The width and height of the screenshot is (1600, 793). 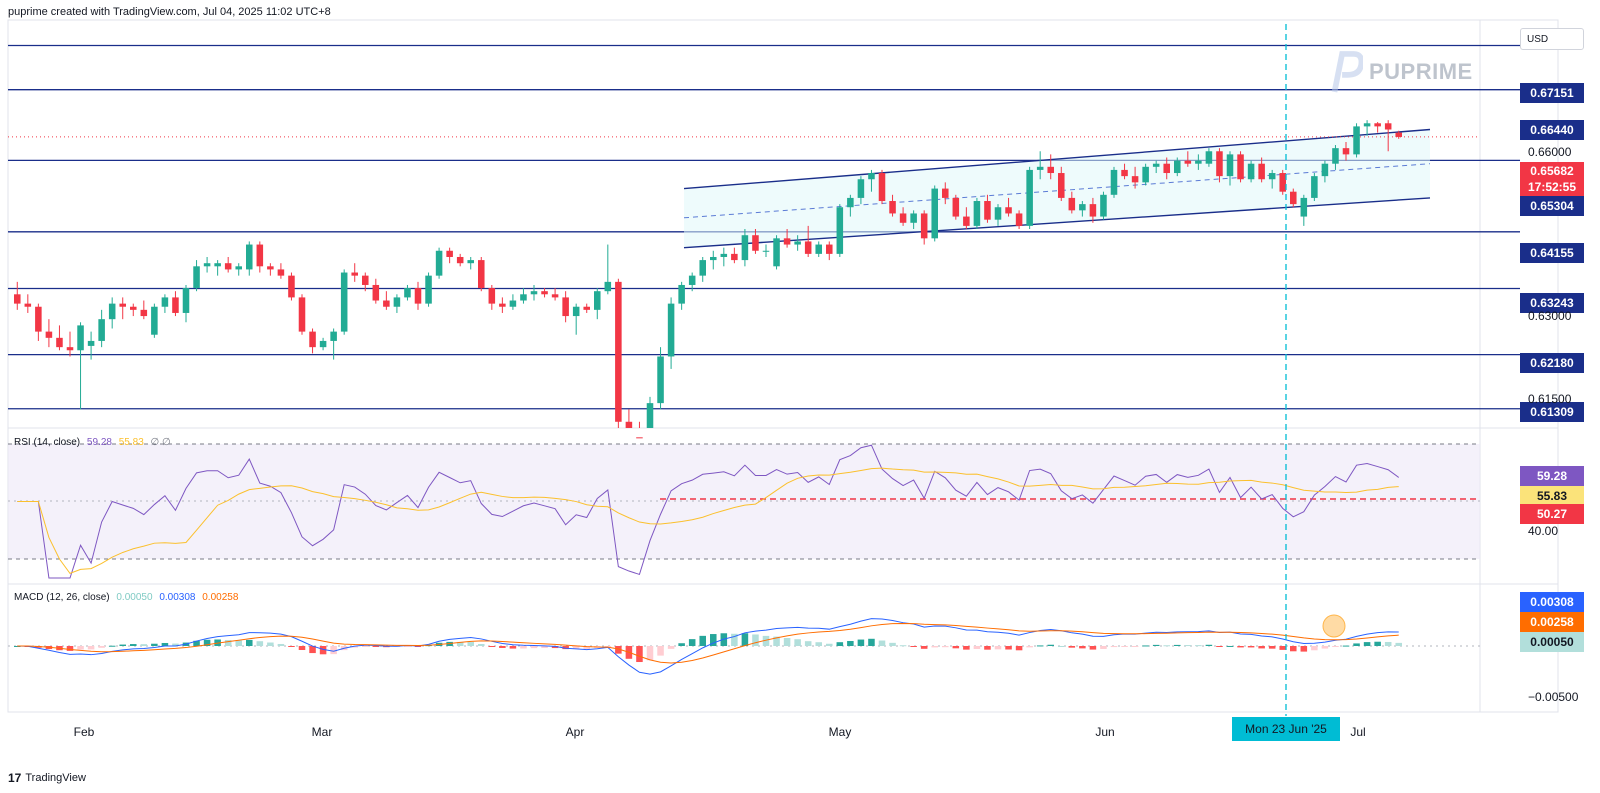 What do you see at coordinates (1553, 697) in the screenshot?
I see `macd-axis-label: −0.00500` at bounding box center [1553, 697].